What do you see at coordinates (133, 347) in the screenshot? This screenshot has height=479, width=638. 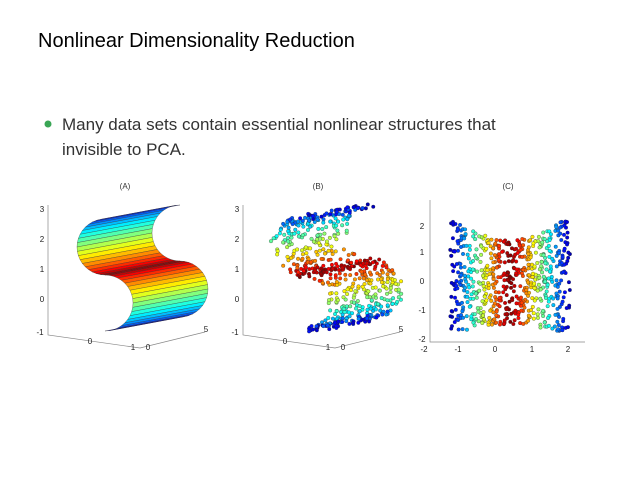 I see `tick-label: 1` at bounding box center [133, 347].